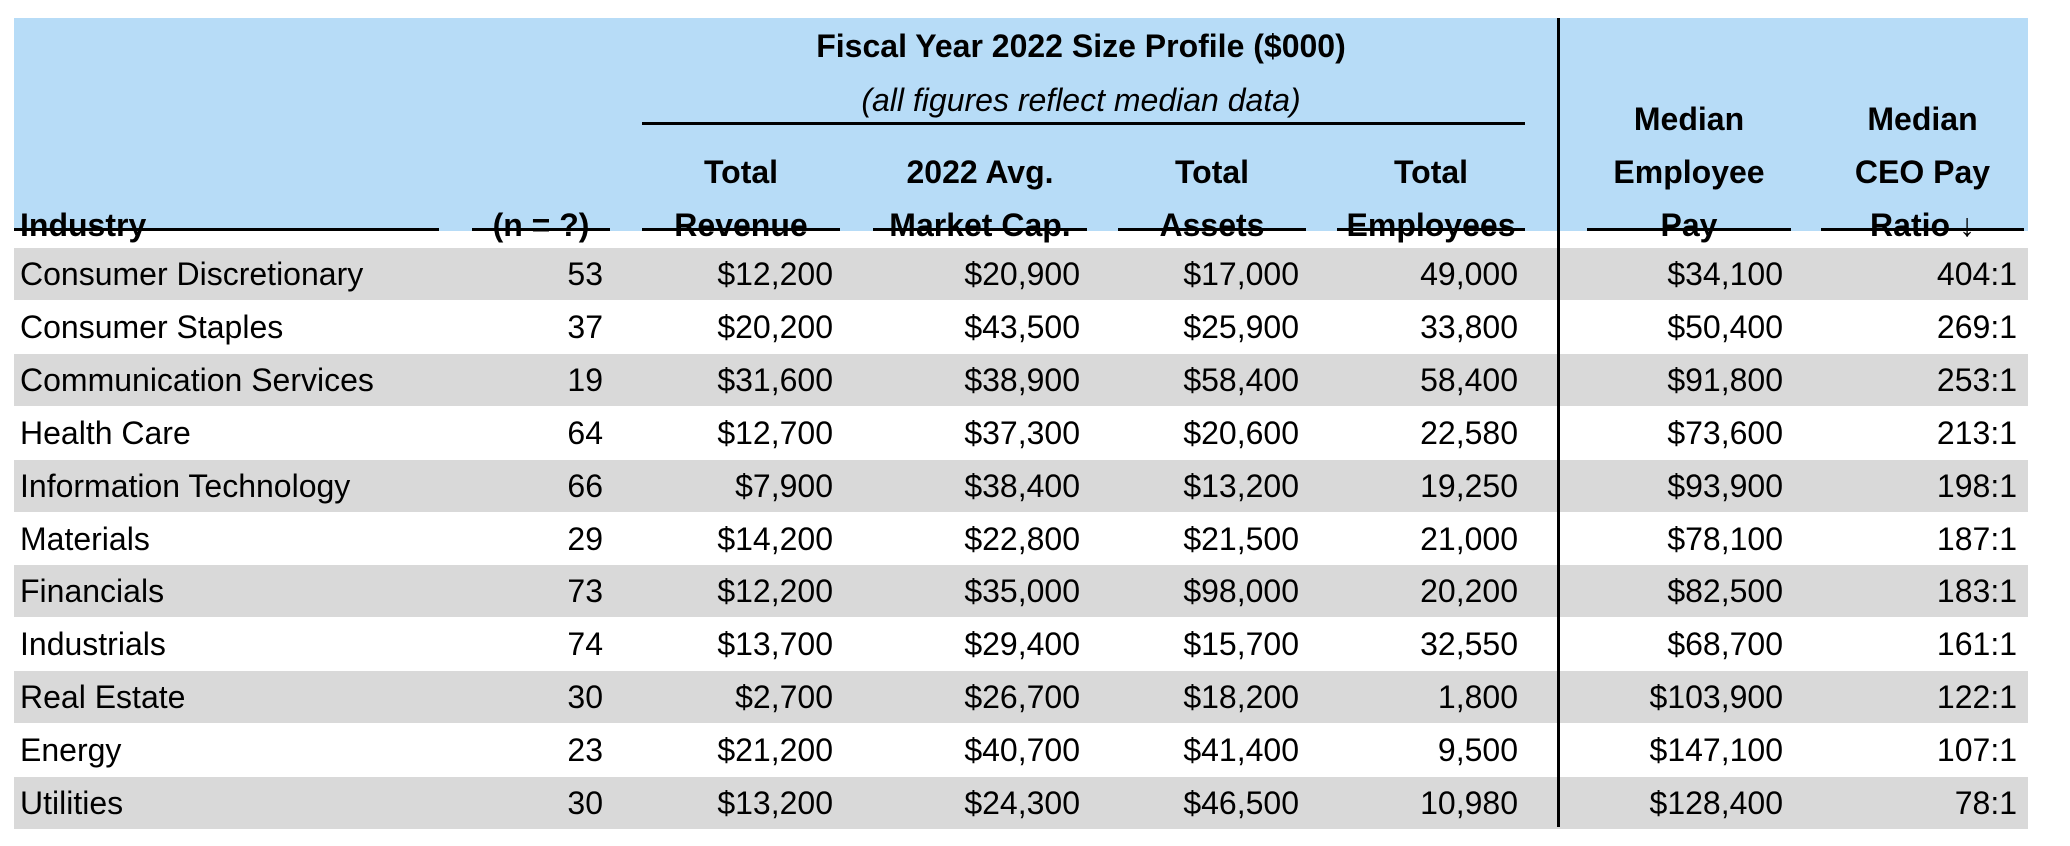  Describe the element at coordinates (1081, 46) in the screenshot. I see `group-title: Fiscal Year 2022 Size Profile ($000)` at that location.